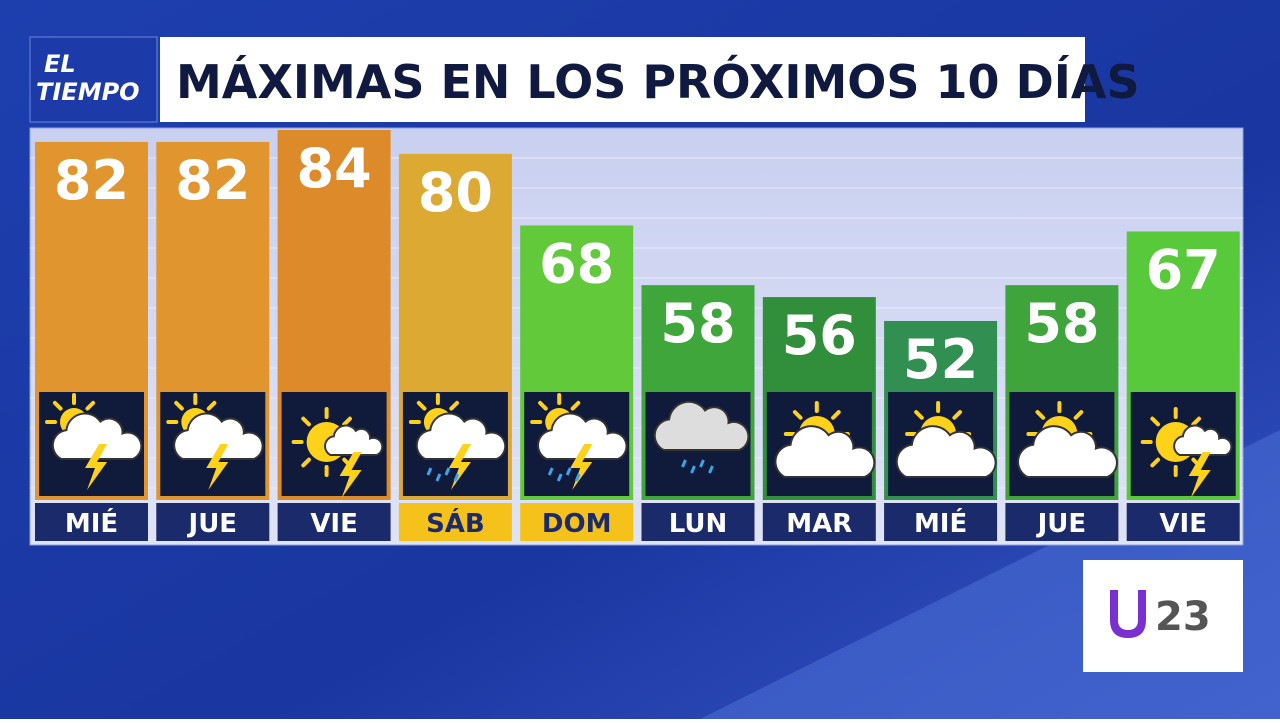 The width and height of the screenshot is (1280, 723). I want to click on x-tick-label: LUN, so click(698, 524).